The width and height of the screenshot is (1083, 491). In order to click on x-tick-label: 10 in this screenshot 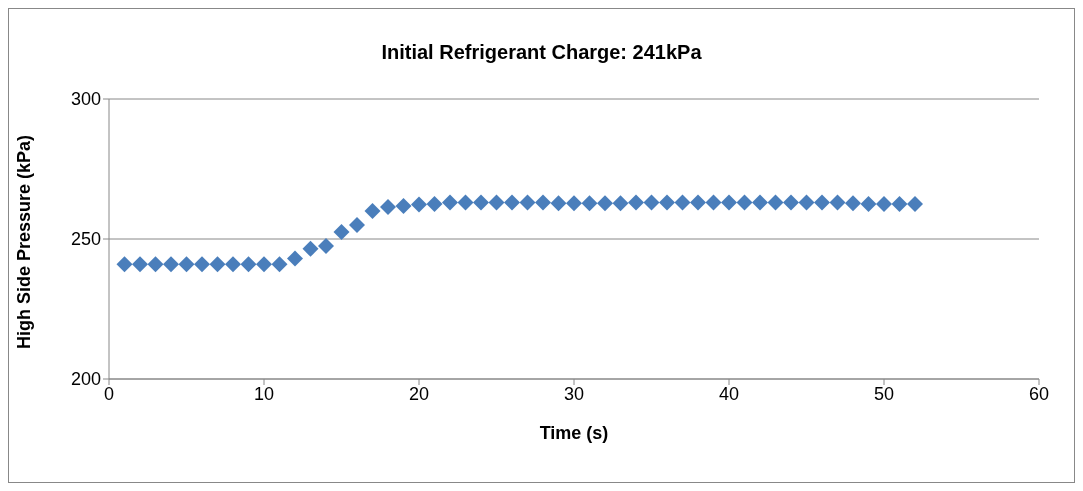, I will do `click(264, 393)`.